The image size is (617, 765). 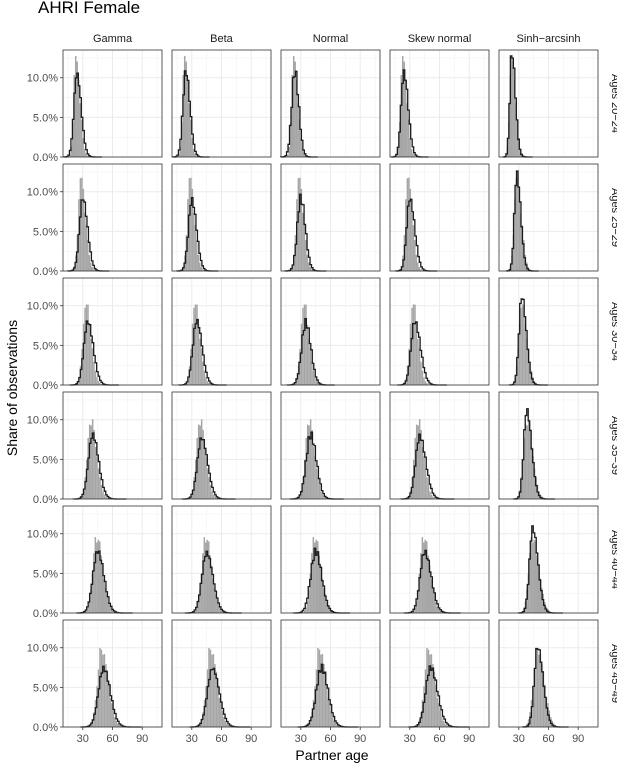 What do you see at coordinates (192, 739) in the screenshot?
I see `x-tick-label: 30` at bounding box center [192, 739].